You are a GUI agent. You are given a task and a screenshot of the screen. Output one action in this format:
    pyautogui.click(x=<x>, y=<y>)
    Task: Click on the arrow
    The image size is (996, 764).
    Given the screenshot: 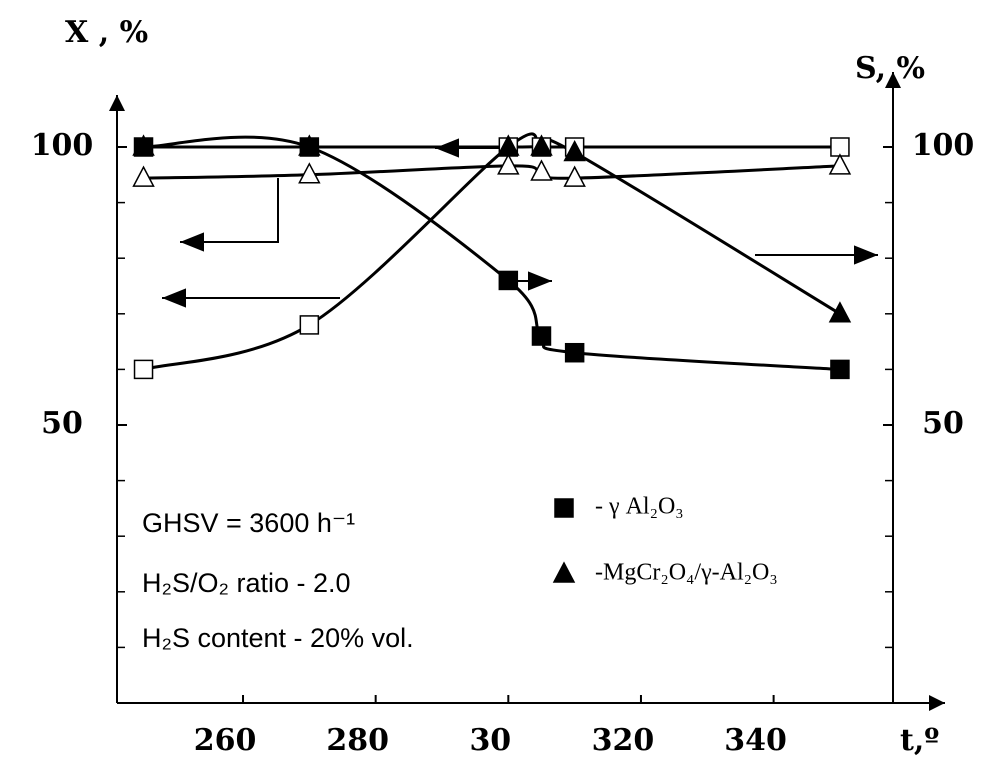 What is the action you would take?
    pyautogui.click(x=229, y=215)
    